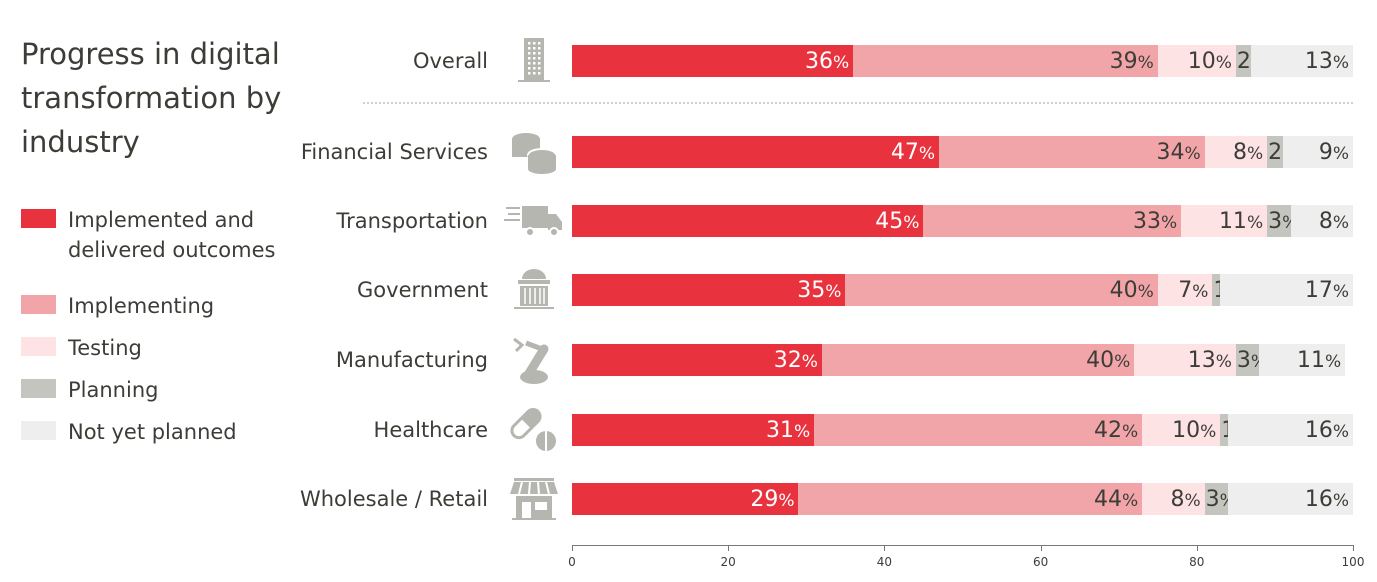  I want to click on x-tick-label: 80, so click(1197, 562).